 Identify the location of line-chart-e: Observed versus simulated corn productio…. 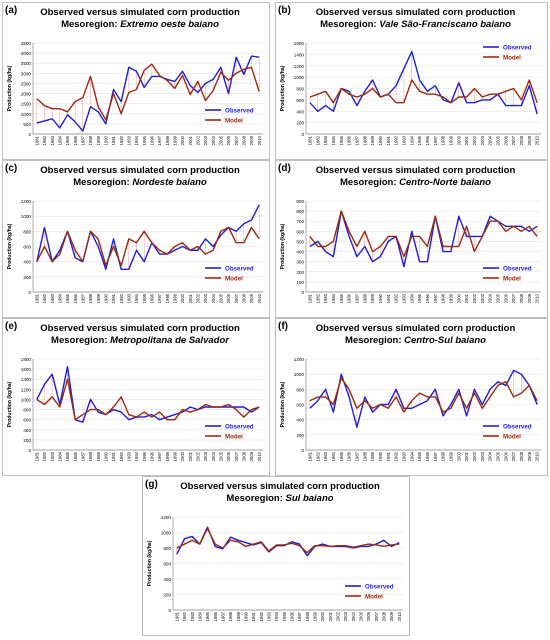
(135, 392).